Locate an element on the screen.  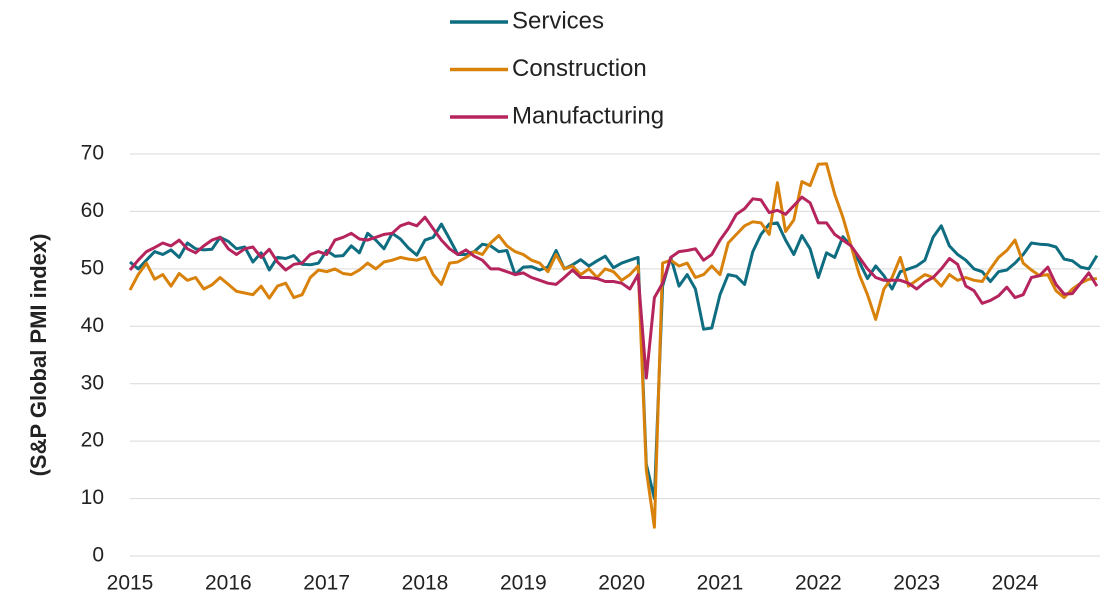
y-tick-label: 40 is located at coordinates (92, 325).